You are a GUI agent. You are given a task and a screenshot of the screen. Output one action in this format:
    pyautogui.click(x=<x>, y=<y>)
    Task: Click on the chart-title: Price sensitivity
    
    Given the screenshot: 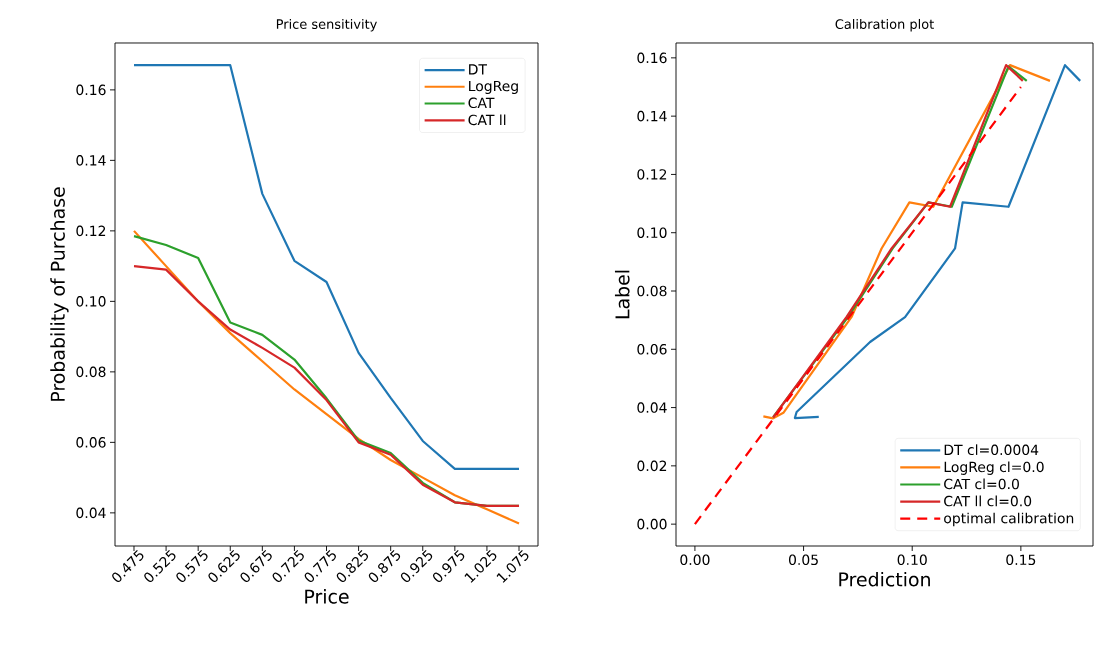 What is the action you would take?
    pyautogui.click(x=326, y=25)
    